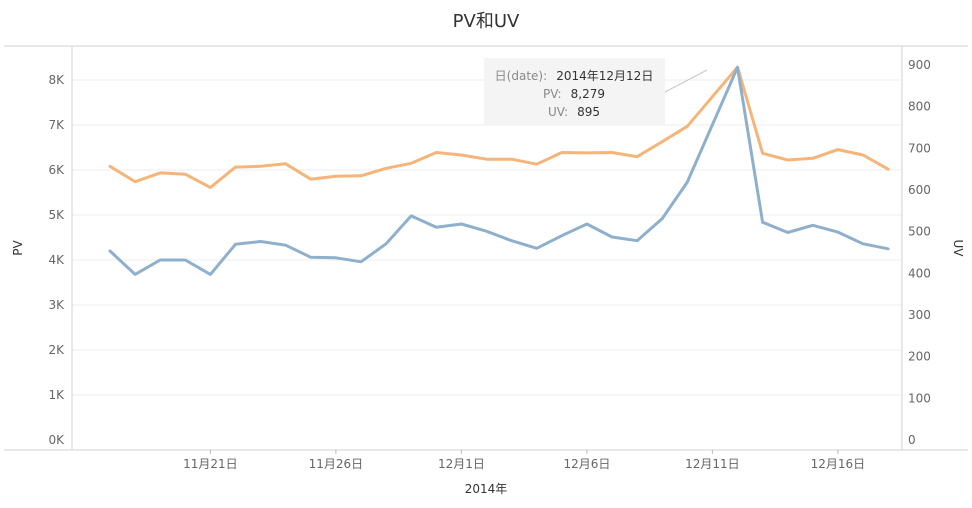  I want to click on y-right-tick-label: 100, so click(919, 398).